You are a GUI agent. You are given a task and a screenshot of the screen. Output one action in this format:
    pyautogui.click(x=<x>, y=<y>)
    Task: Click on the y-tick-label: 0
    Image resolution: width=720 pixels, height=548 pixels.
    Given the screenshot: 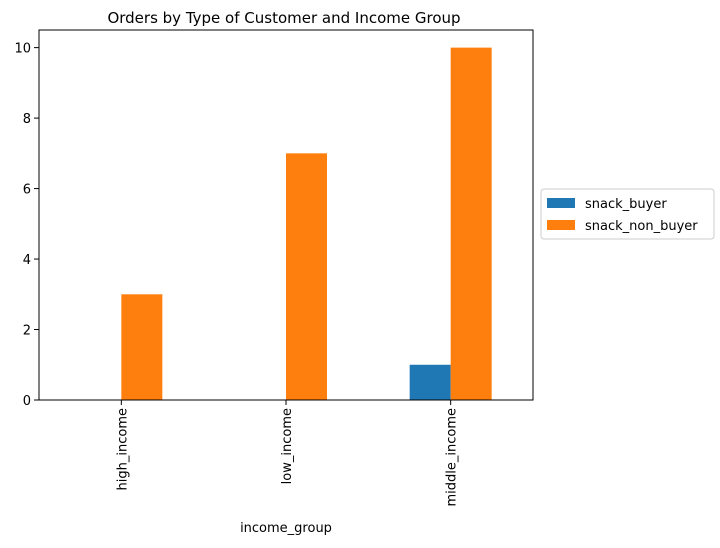 What is the action you would take?
    pyautogui.click(x=27, y=401)
    